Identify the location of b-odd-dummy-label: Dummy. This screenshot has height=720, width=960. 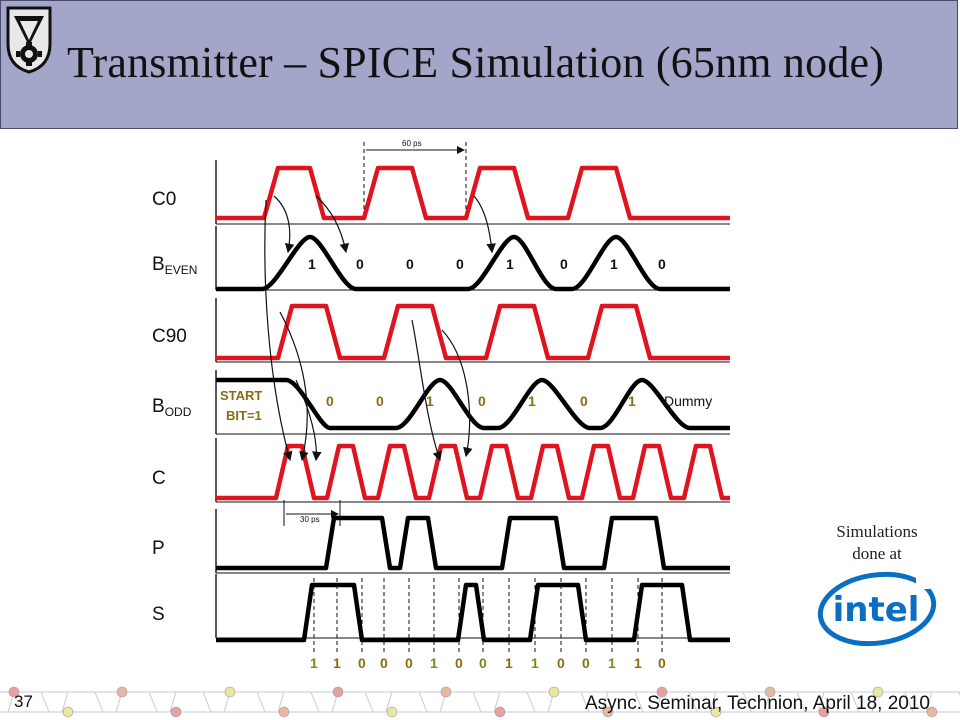
(688, 401).